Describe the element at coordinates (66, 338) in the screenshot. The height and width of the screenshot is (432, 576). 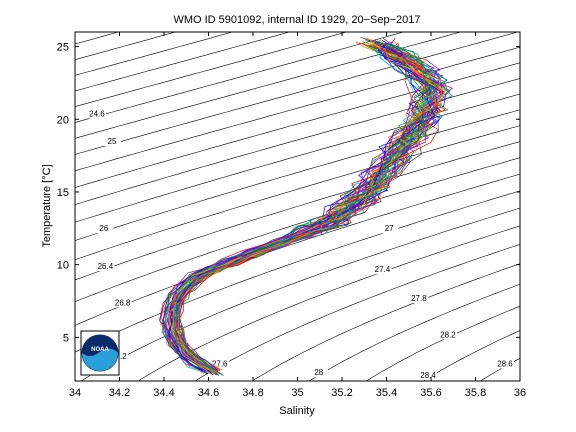
I see `y-tick-label: 5` at that location.